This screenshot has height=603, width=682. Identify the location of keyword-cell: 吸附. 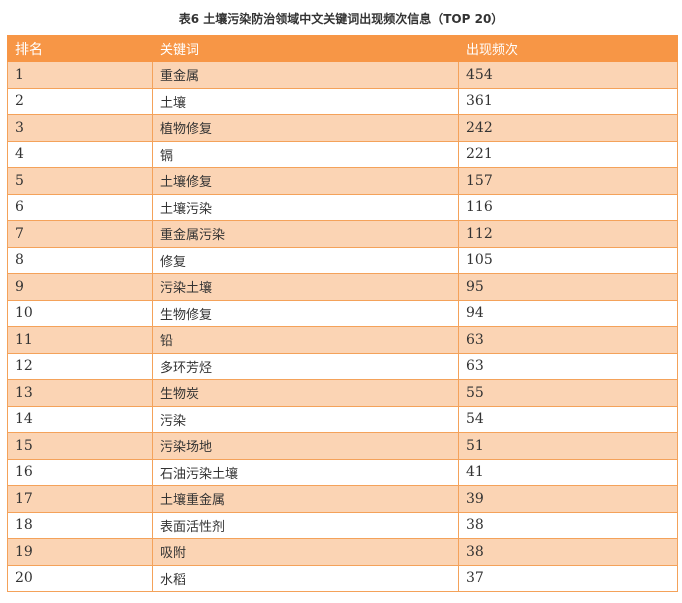
(305, 552).